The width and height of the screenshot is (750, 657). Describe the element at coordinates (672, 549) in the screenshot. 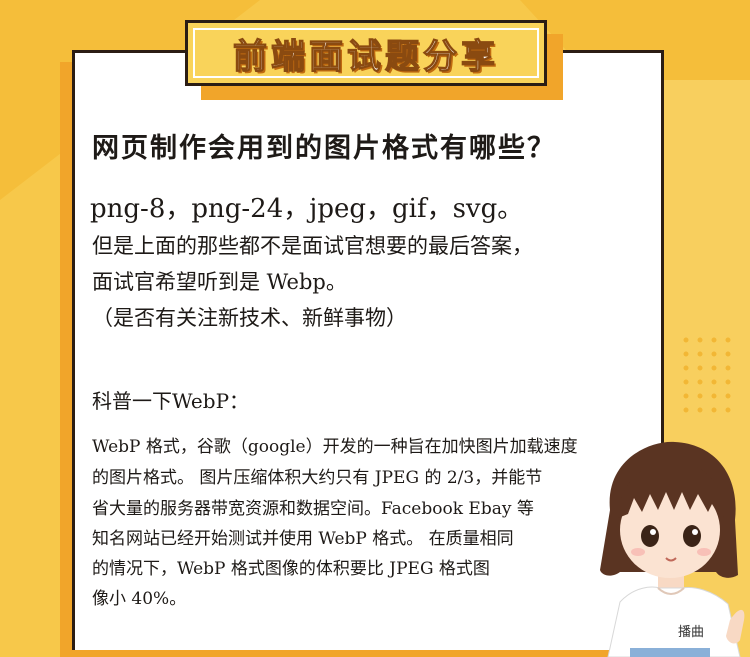

I see `cartoon-girl-mascot: 播曲` at that location.